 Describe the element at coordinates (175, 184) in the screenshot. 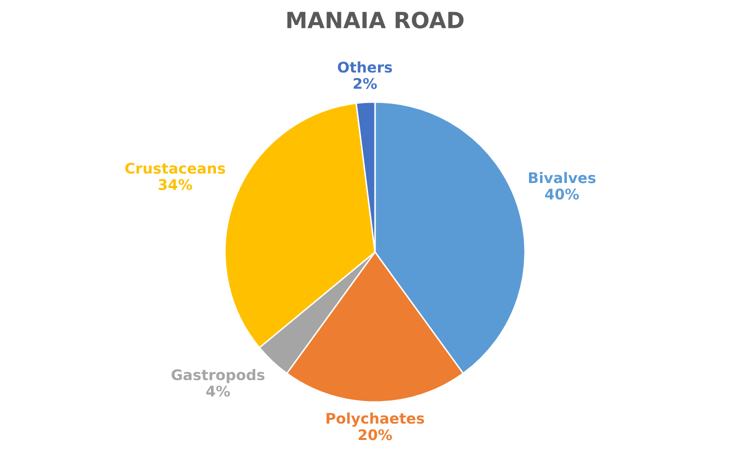

I see `data-label: 34%` at that location.